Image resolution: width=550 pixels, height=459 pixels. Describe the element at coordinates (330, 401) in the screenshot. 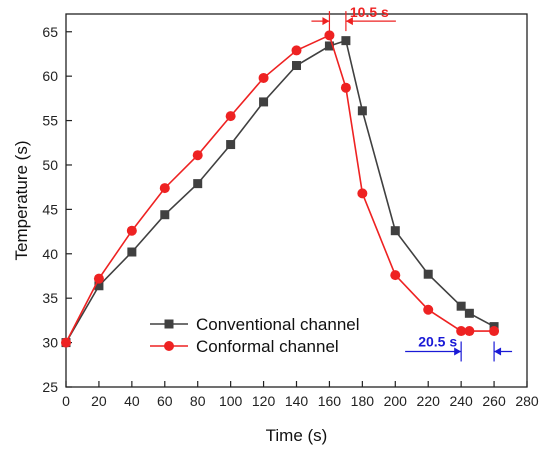

I see `x-tick-label: 160` at that location.